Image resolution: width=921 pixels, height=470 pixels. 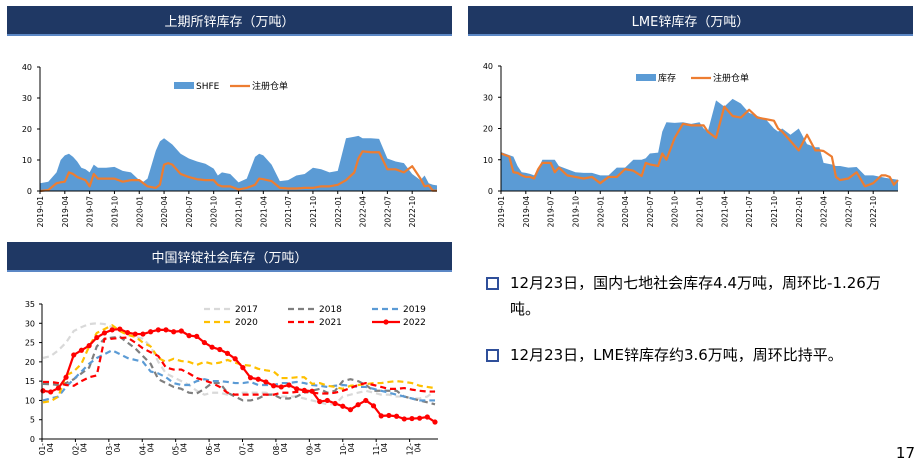 I want to click on lme-panel-title: LME锌库存（万吨）, so click(x=690, y=22).